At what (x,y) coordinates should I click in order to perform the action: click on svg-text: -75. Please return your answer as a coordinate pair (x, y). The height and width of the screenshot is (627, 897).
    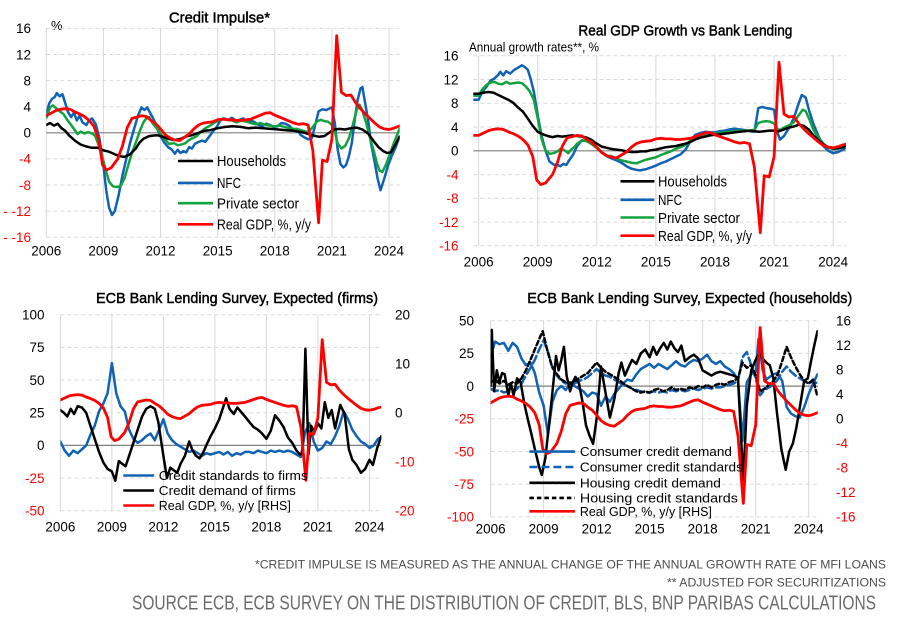
    Looking at the image, I should click on (464, 484).